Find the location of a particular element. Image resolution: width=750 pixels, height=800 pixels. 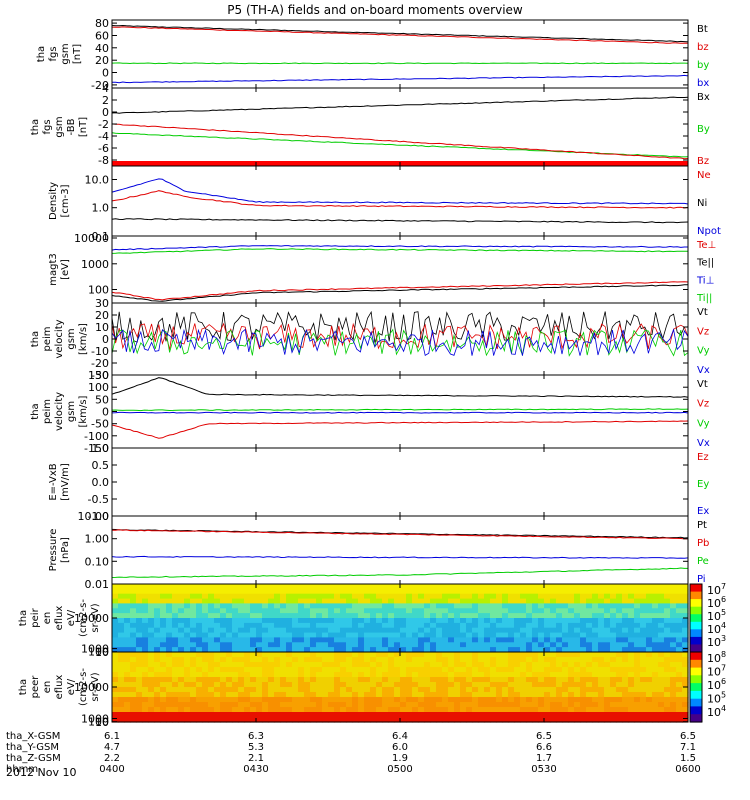

y-tick-label: -8 is located at coordinates (103, 160).